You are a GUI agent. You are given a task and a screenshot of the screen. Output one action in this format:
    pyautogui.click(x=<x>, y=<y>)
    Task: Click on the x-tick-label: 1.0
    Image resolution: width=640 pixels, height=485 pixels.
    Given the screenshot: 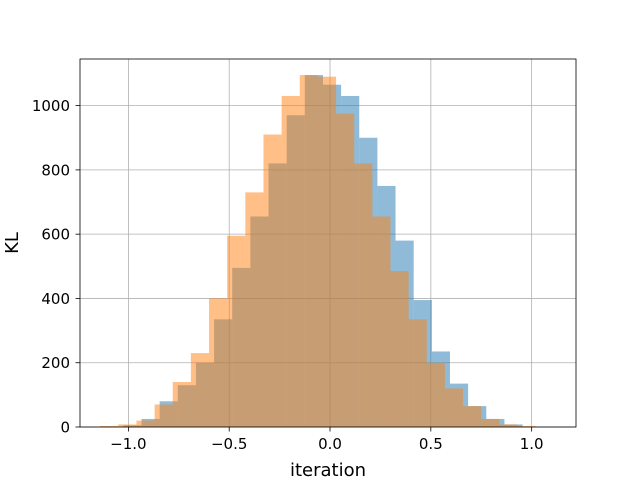 What is the action you would take?
    pyautogui.click(x=532, y=444)
    